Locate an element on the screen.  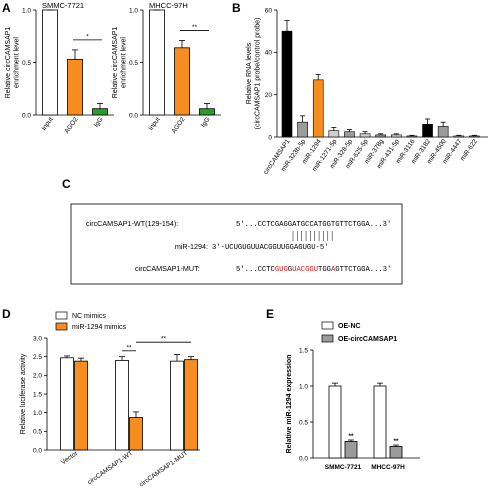
legend-label: OE-circCAMSAP1 is located at coordinates (367, 339).